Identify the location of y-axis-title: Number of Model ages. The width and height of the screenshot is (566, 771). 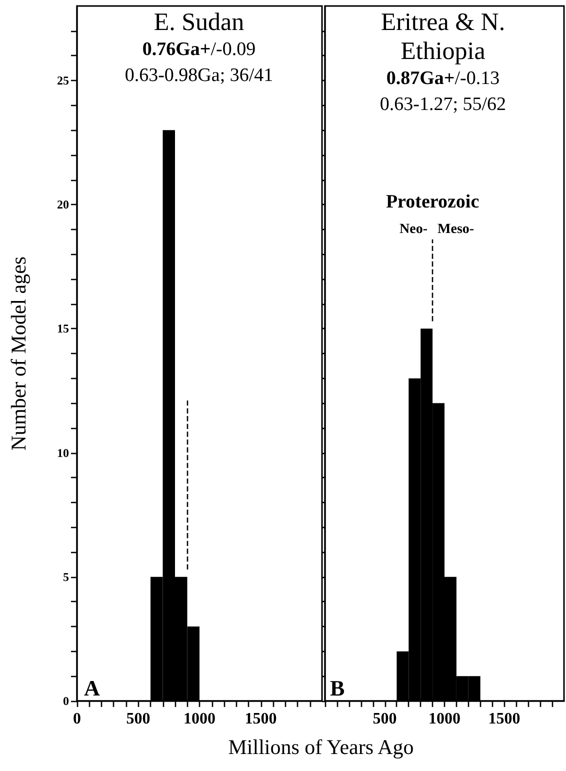
(18, 353).